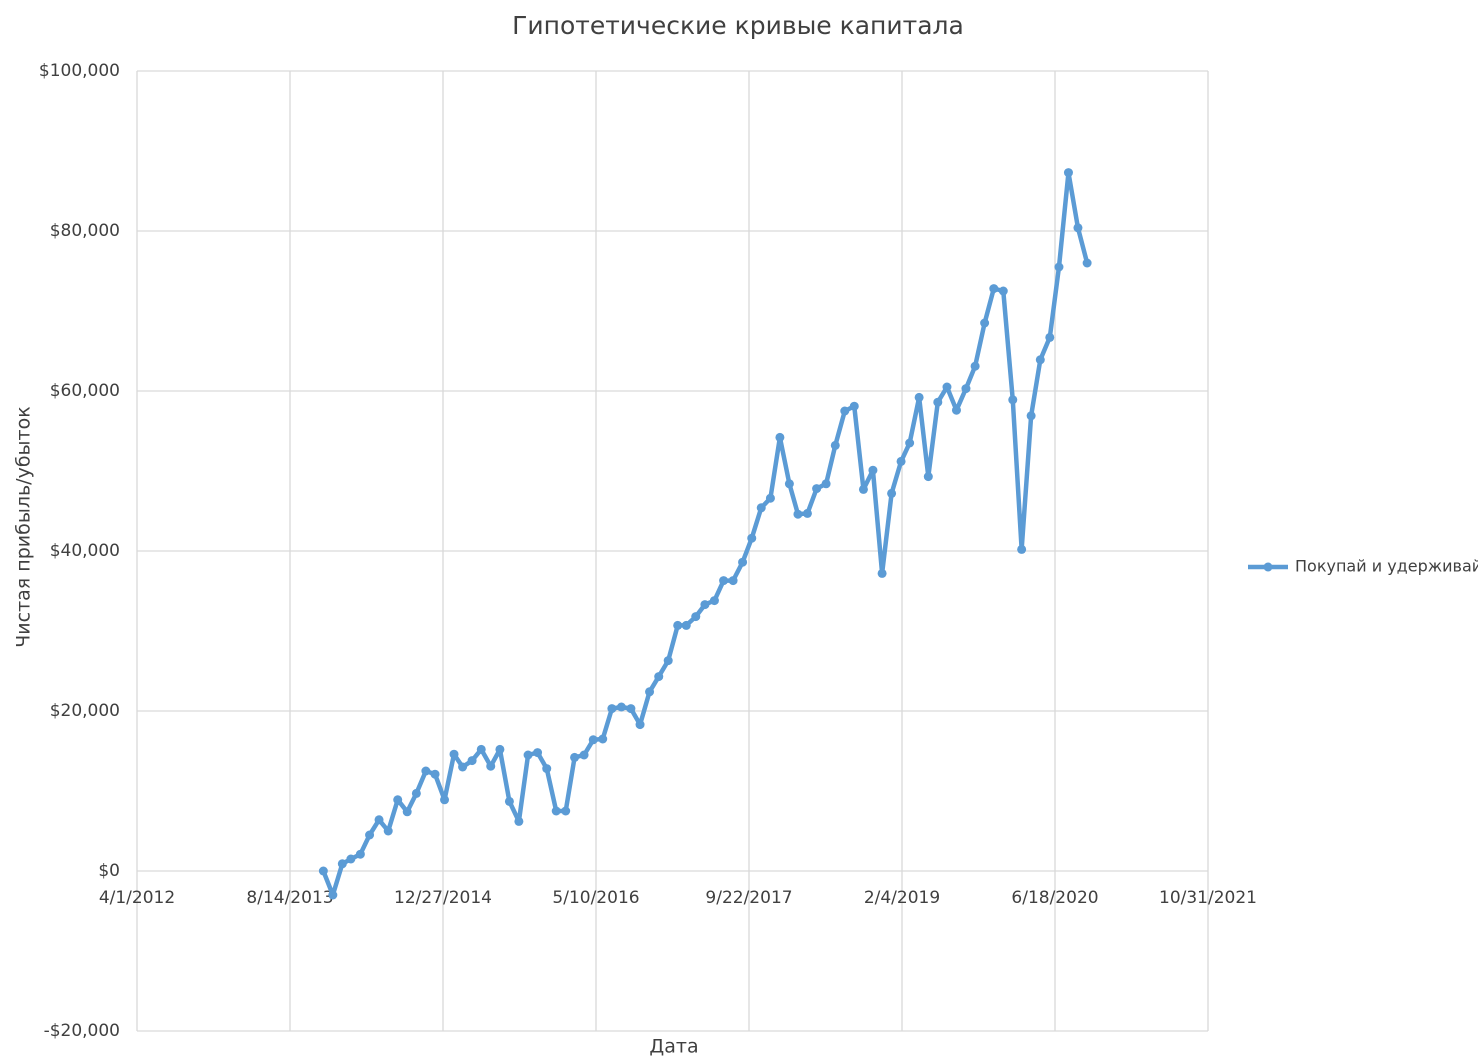 The height and width of the screenshot is (1064, 1478). I want to click on y-tick-label: $40,000, so click(85, 551).